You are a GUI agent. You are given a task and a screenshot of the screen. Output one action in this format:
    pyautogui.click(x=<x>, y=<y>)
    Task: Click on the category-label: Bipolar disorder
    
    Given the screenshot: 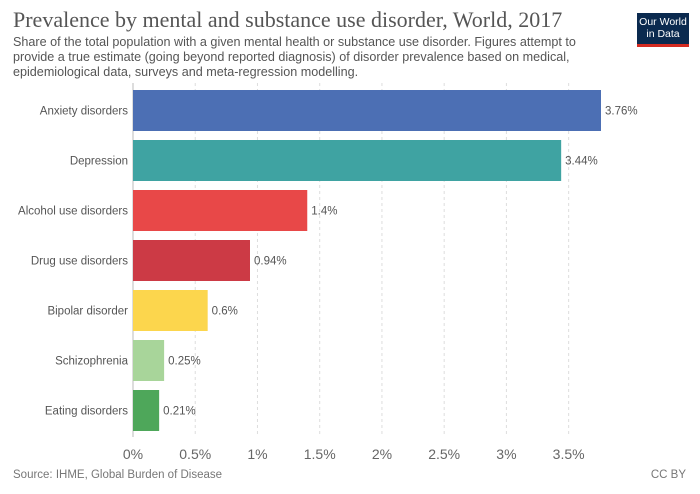 What is the action you would take?
    pyautogui.click(x=87, y=312)
    